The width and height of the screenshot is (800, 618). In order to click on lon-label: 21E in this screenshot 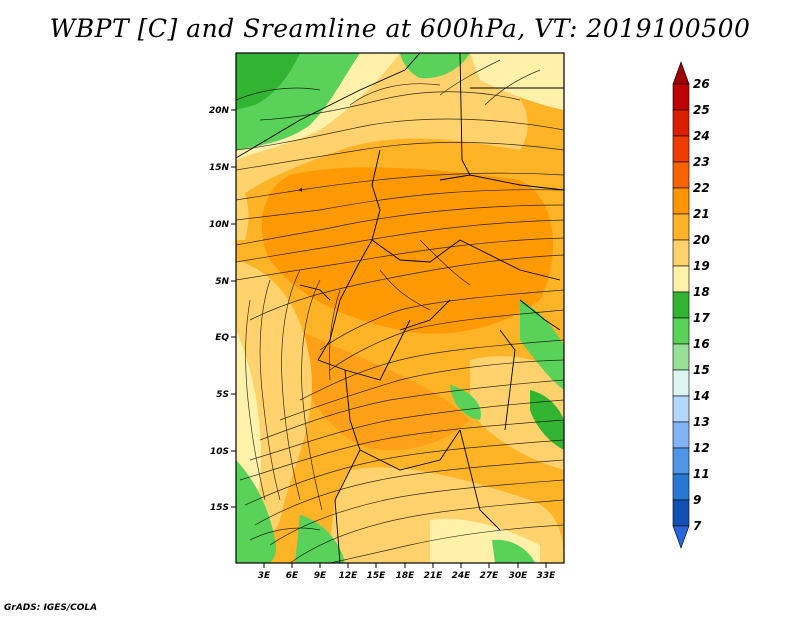, I will do `click(434, 576)`.